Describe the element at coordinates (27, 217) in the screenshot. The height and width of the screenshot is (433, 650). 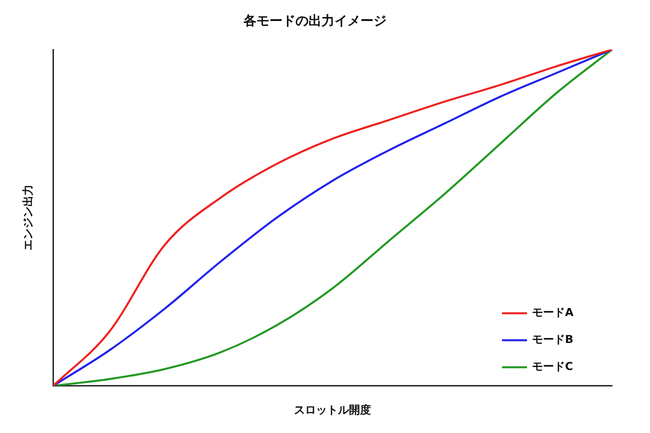
I see `y-axis-title: エンジン出力` at that location.